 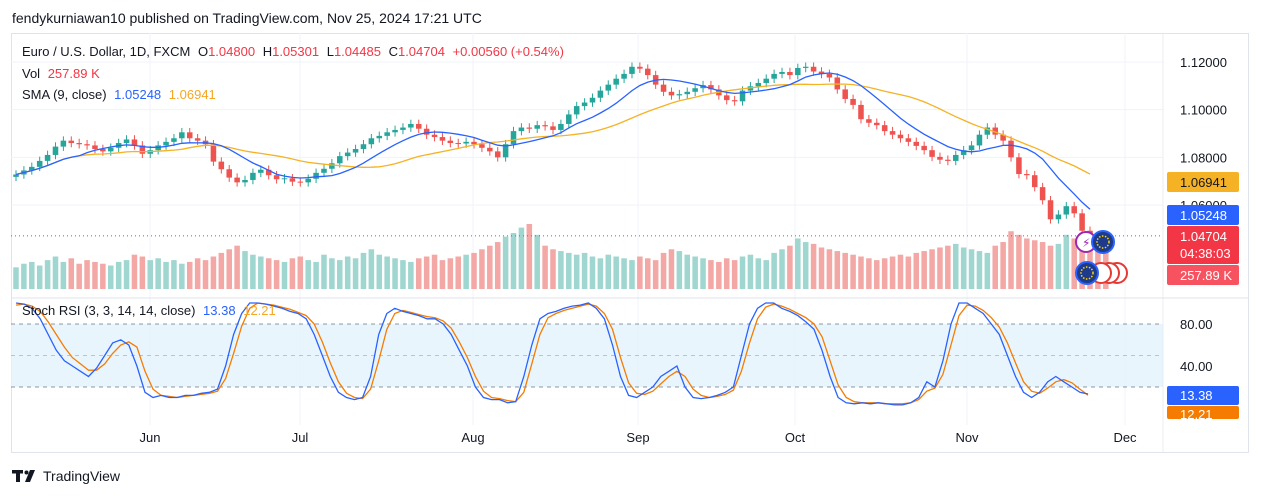 What do you see at coordinates (421, 51) in the screenshot?
I see `close-value: 1.04704` at bounding box center [421, 51].